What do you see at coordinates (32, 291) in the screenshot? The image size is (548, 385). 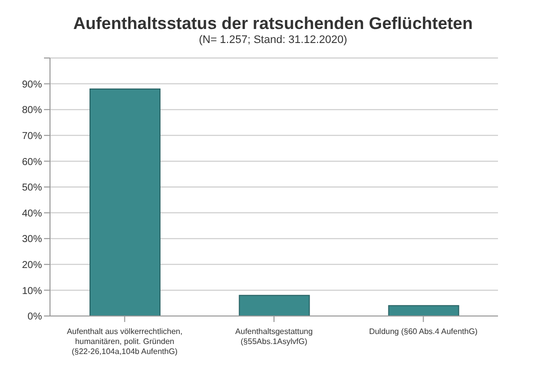 I see `y-tick-label: 10%` at bounding box center [32, 291].